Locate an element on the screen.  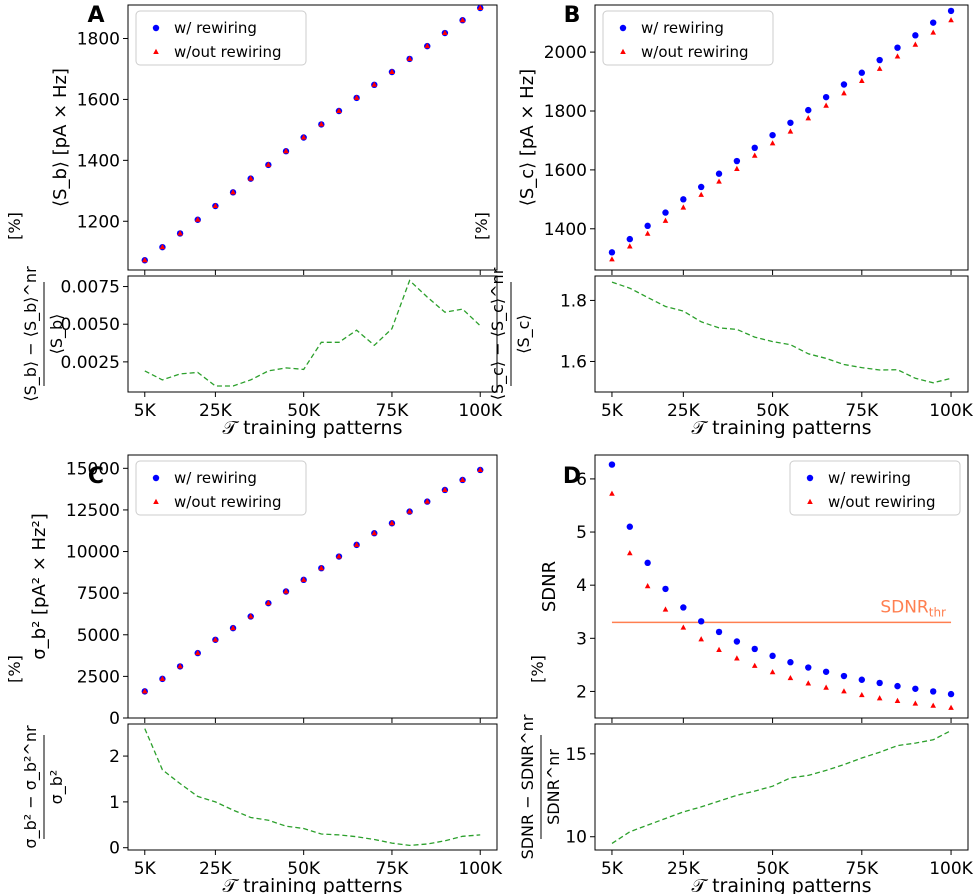
y-label-numerator: σ_b² − σ_b²^nr is located at coordinates (31, 787).